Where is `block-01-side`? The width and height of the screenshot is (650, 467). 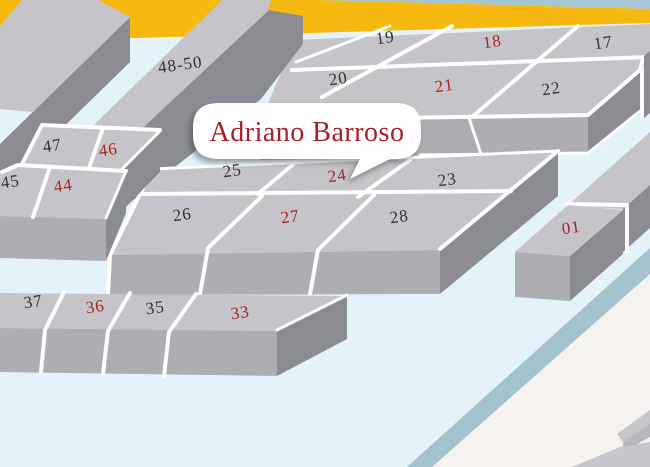 block-01-side is located at coordinates (596, 255).